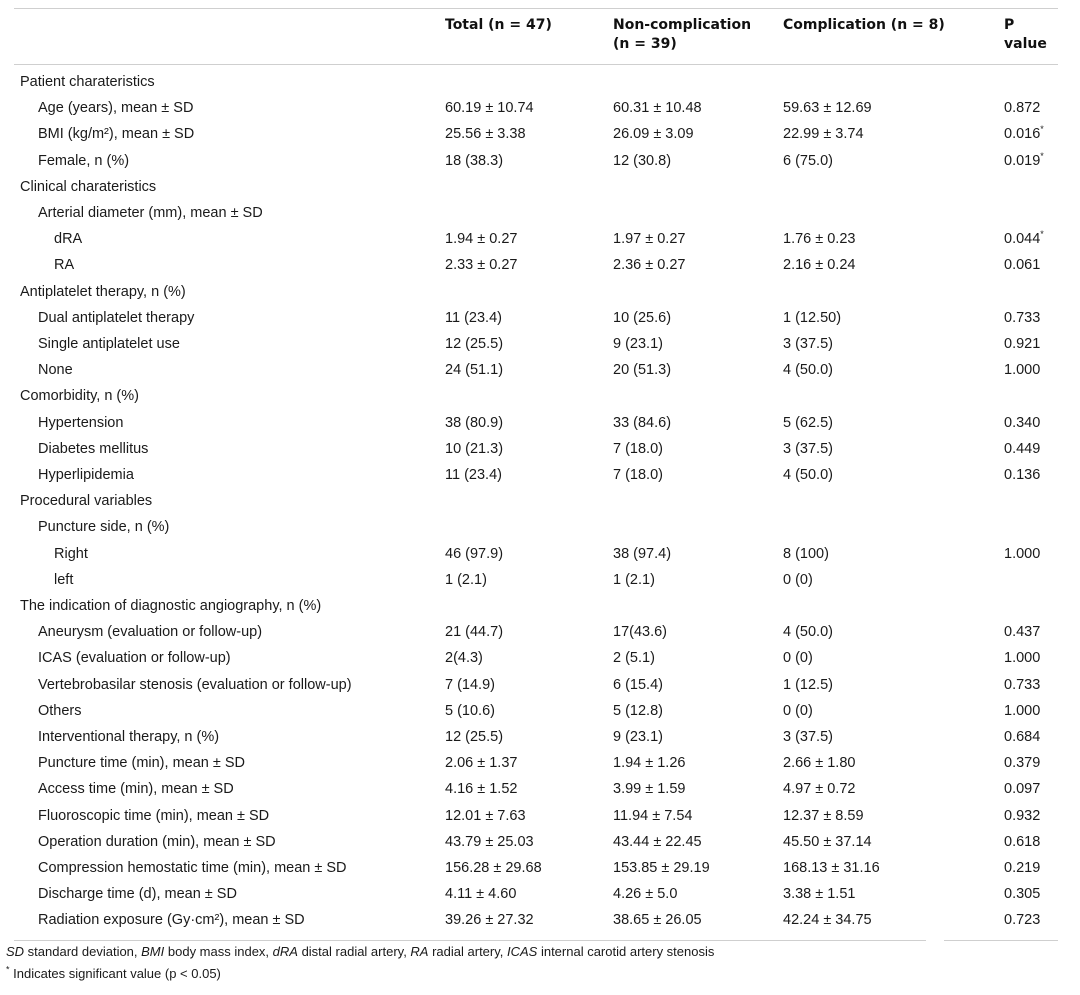 The height and width of the screenshot is (995, 1080). I want to click on cell-value: 2.16 ± 0.24, so click(819, 265).